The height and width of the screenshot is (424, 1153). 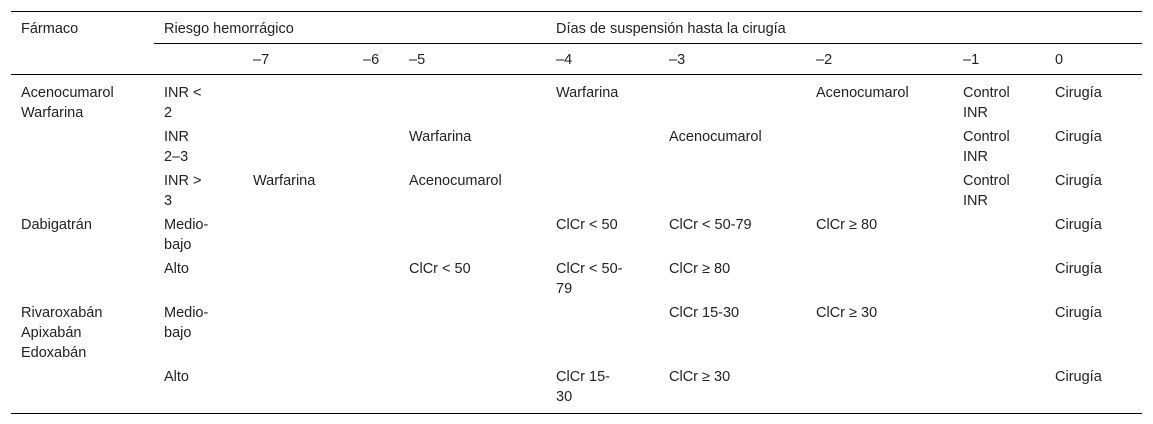 What do you see at coordinates (1094, 59) in the screenshot?
I see `header-day: 0` at bounding box center [1094, 59].